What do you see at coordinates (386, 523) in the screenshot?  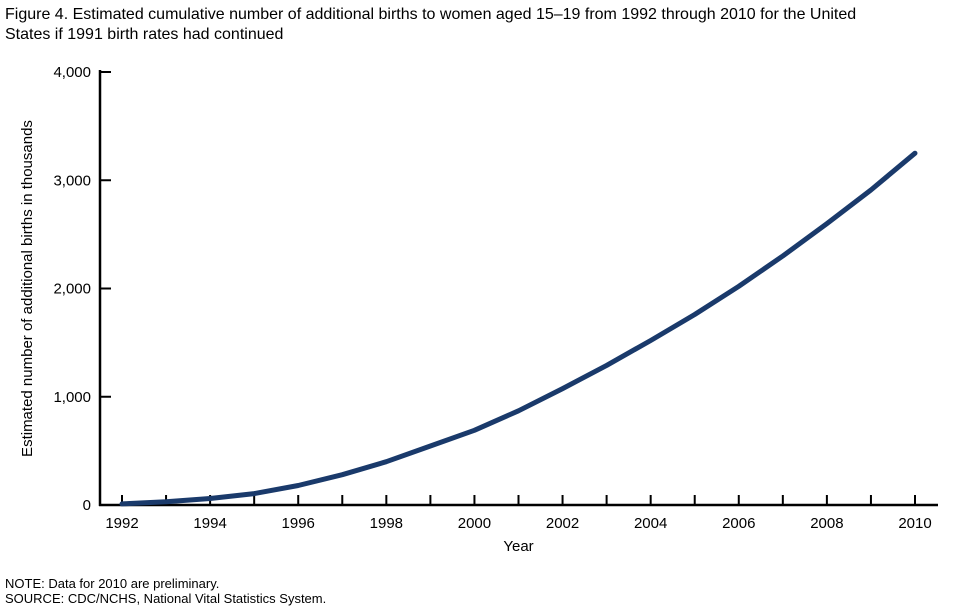 I see `x-tick-label: 1998` at bounding box center [386, 523].